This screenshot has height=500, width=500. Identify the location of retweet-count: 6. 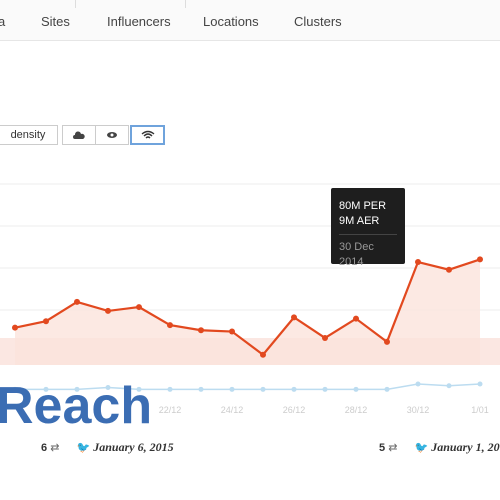
(44, 448).